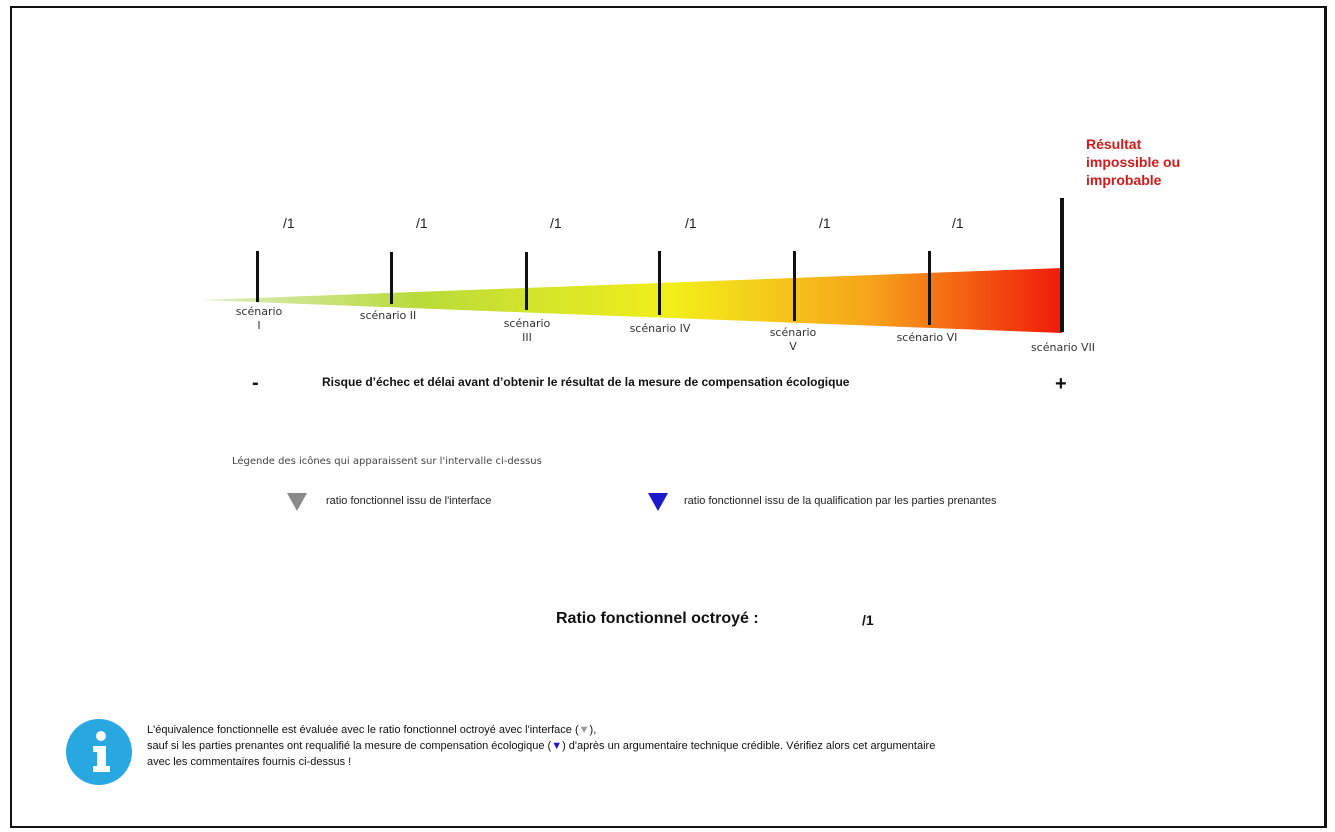  What do you see at coordinates (556, 223) in the screenshot?
I see `ratio-scenario-3: /1` at bounding box center [556, 223].